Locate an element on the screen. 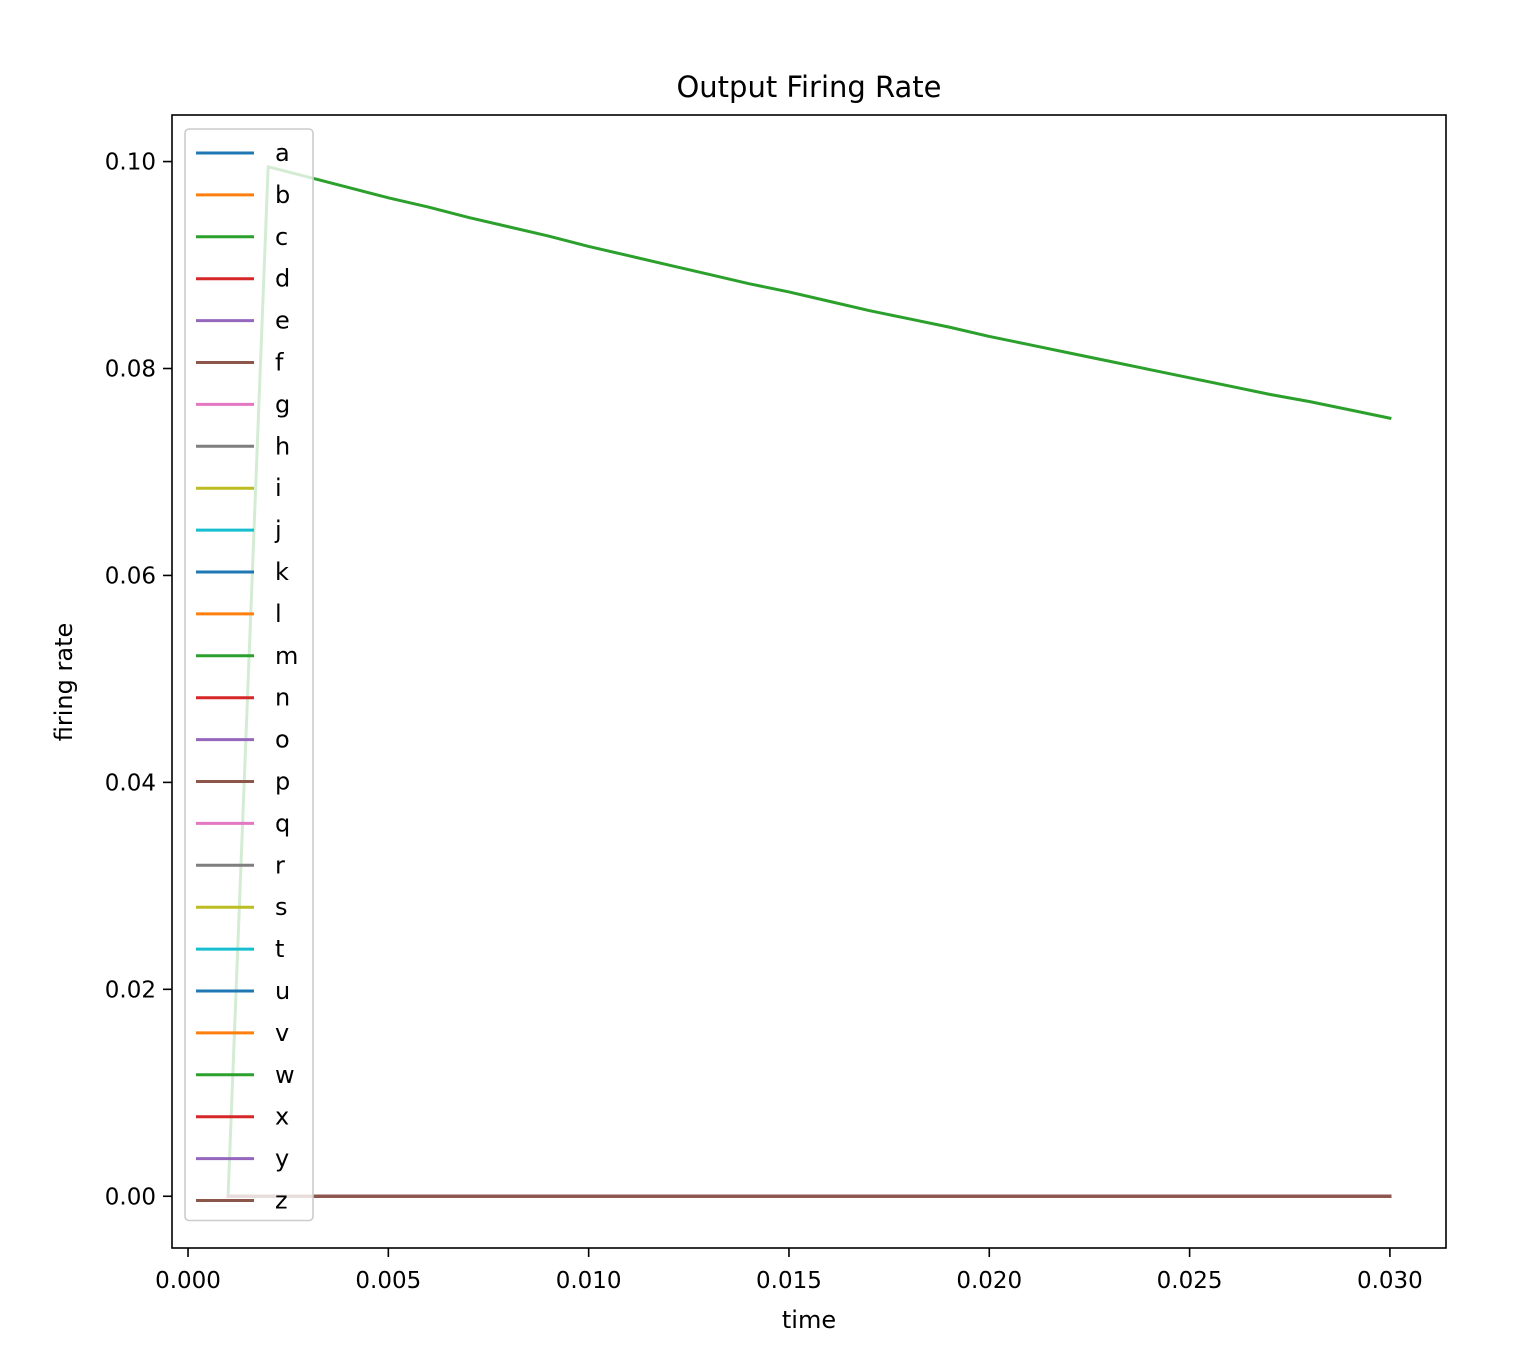 Image resolution: width=1530 pixels, height=1348 pixels. legend-label-z: z is located at coordinates (281, 1201).